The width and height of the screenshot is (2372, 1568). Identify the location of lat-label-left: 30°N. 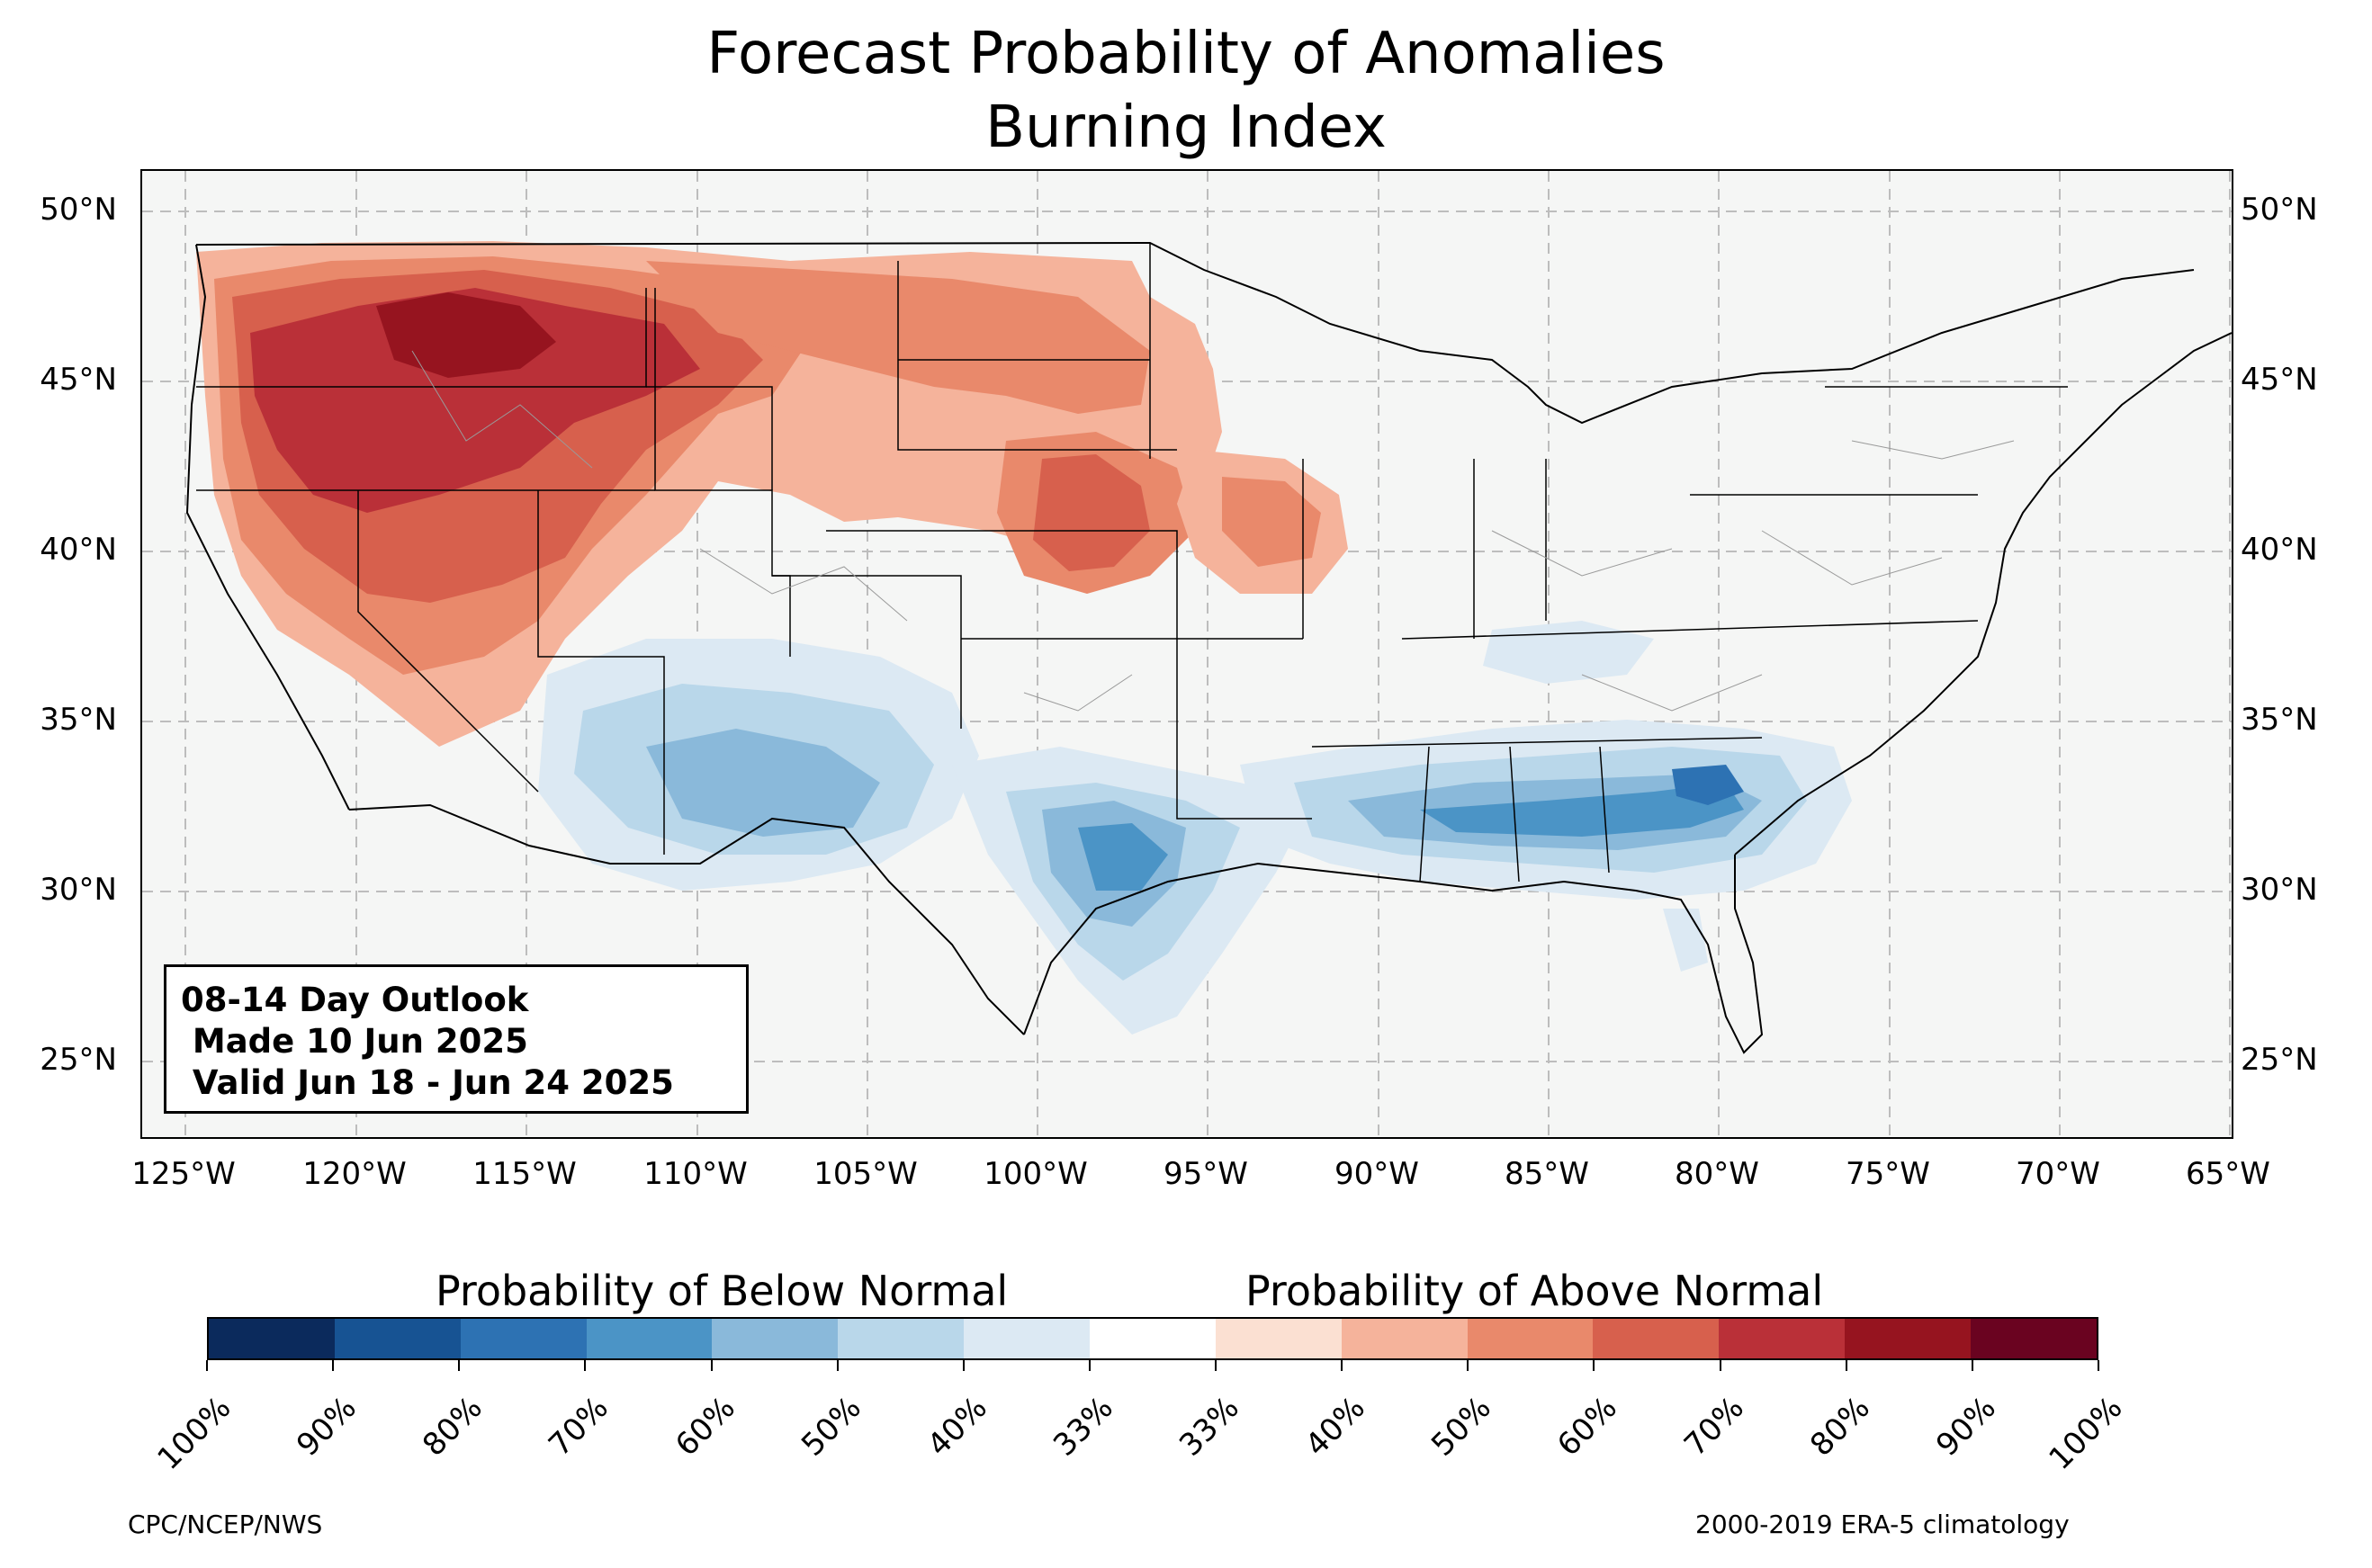
(78, 890).